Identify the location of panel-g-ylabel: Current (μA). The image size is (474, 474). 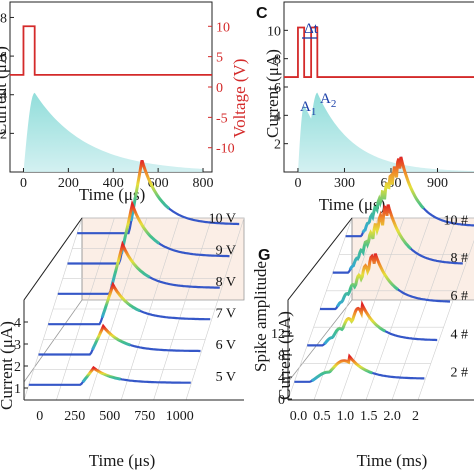
(284, 355).